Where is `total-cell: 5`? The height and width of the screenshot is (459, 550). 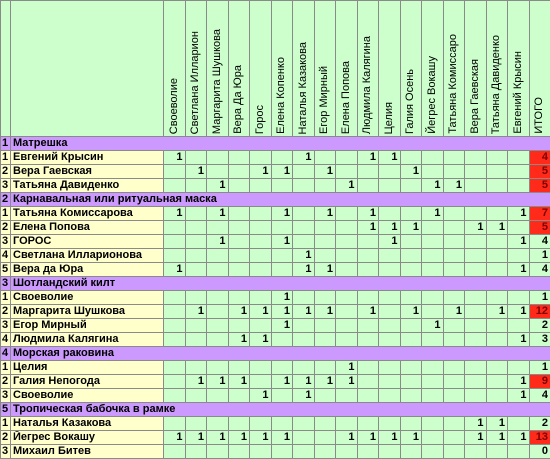 total-cell: 5 is located at coordinates (539, 186).